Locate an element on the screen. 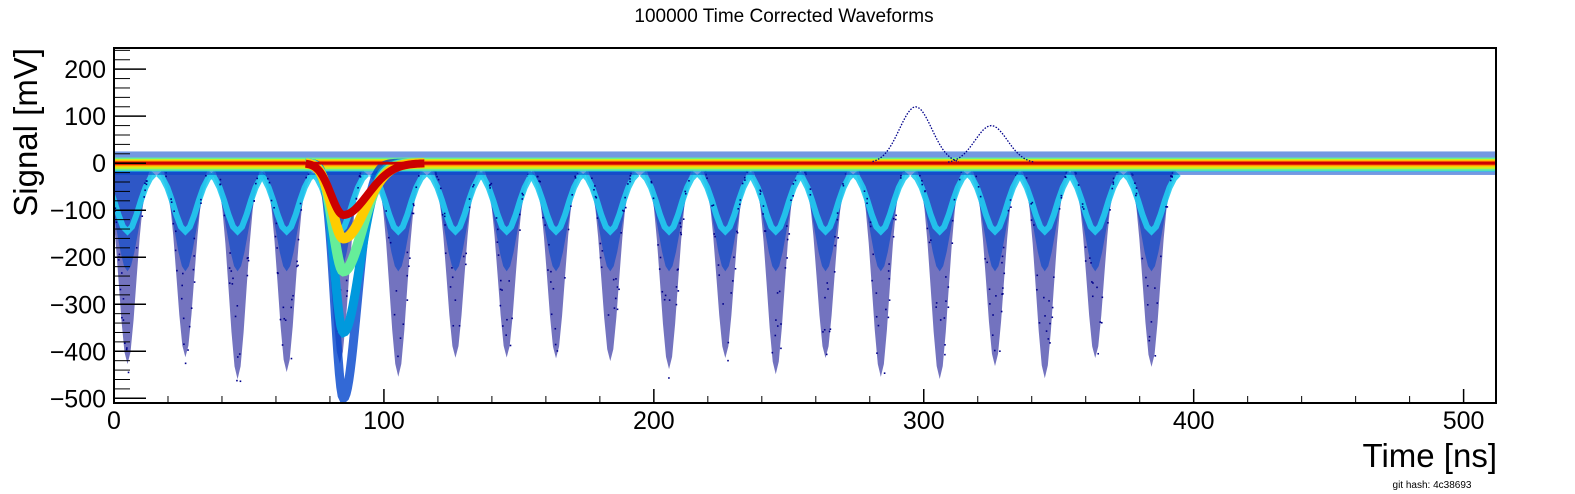 This screenshot has height=494, width=1575. chart-title: 100000 Time Corrected Waveforms is located at coordinates (783, 16).